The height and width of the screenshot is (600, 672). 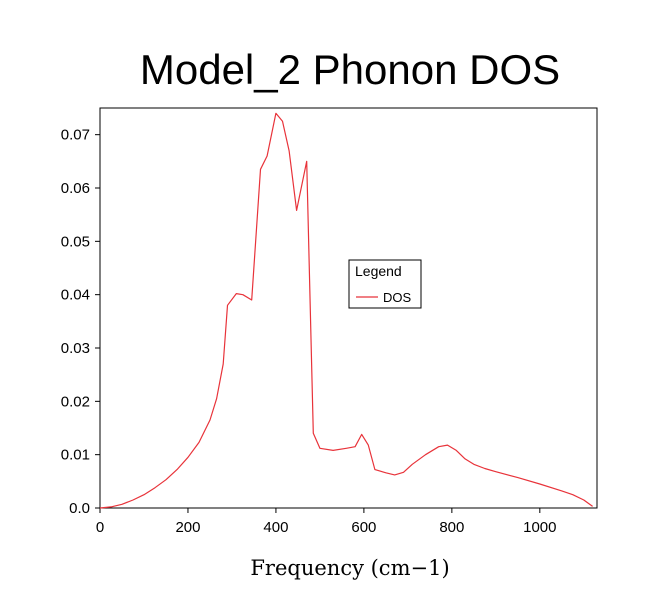 I want to click on y-tick-label: 0.01, so click(x=75, y=455).